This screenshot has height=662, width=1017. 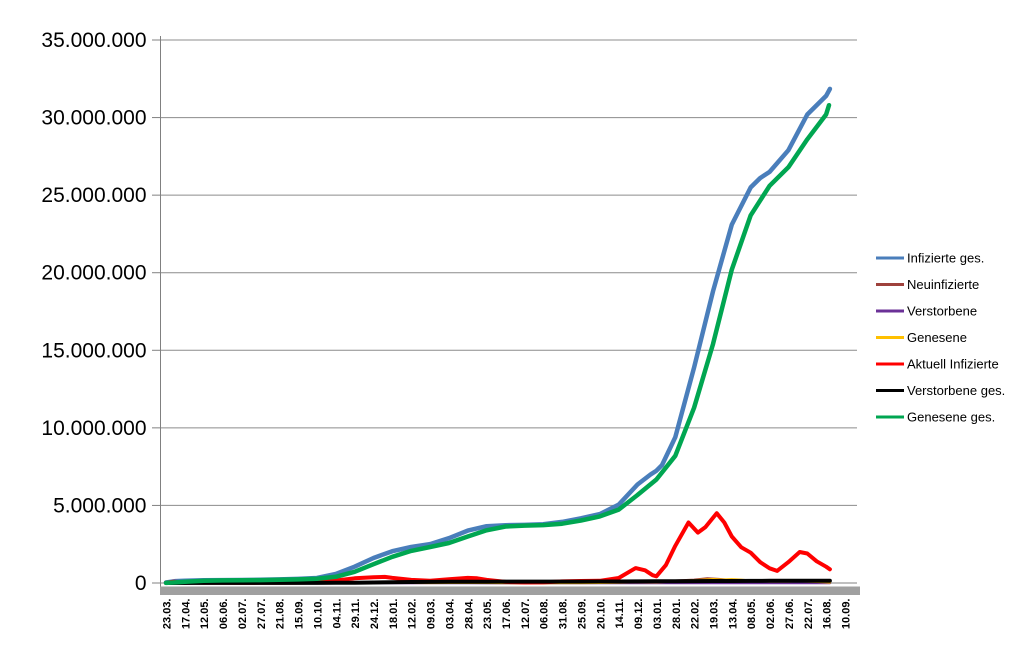 I want to click on y-tick-label: 15.000.000, so click(x=93, y=350).